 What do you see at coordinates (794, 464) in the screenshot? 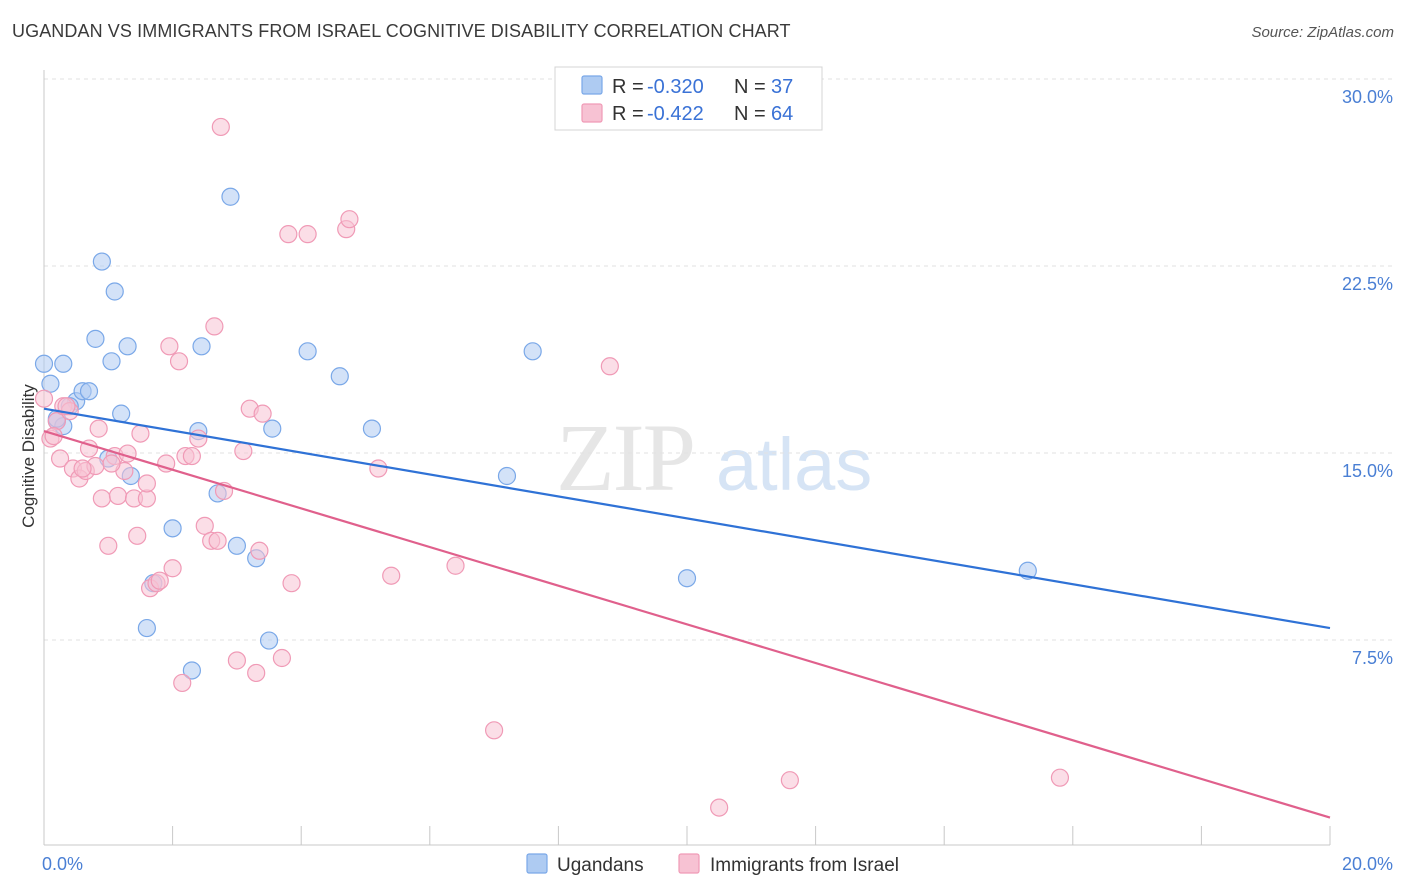
I see `watermark-atlas: atlas` at bounding box center [794, 464].